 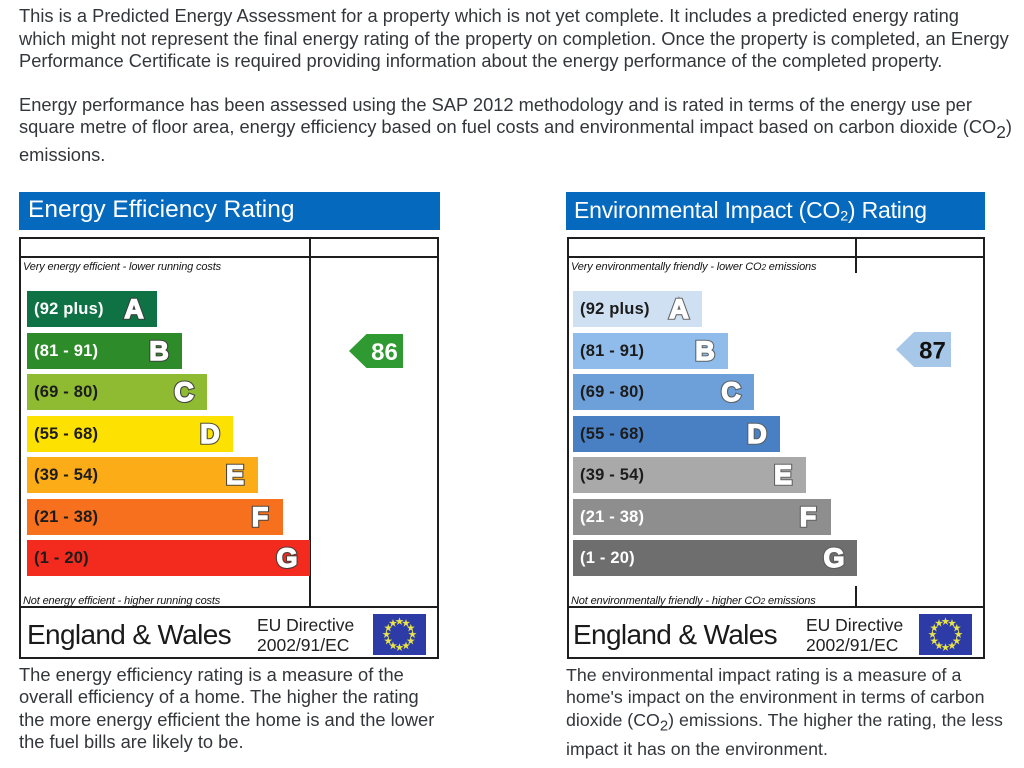 I want to click on svg-text: 87, so click(x=932, y=350).